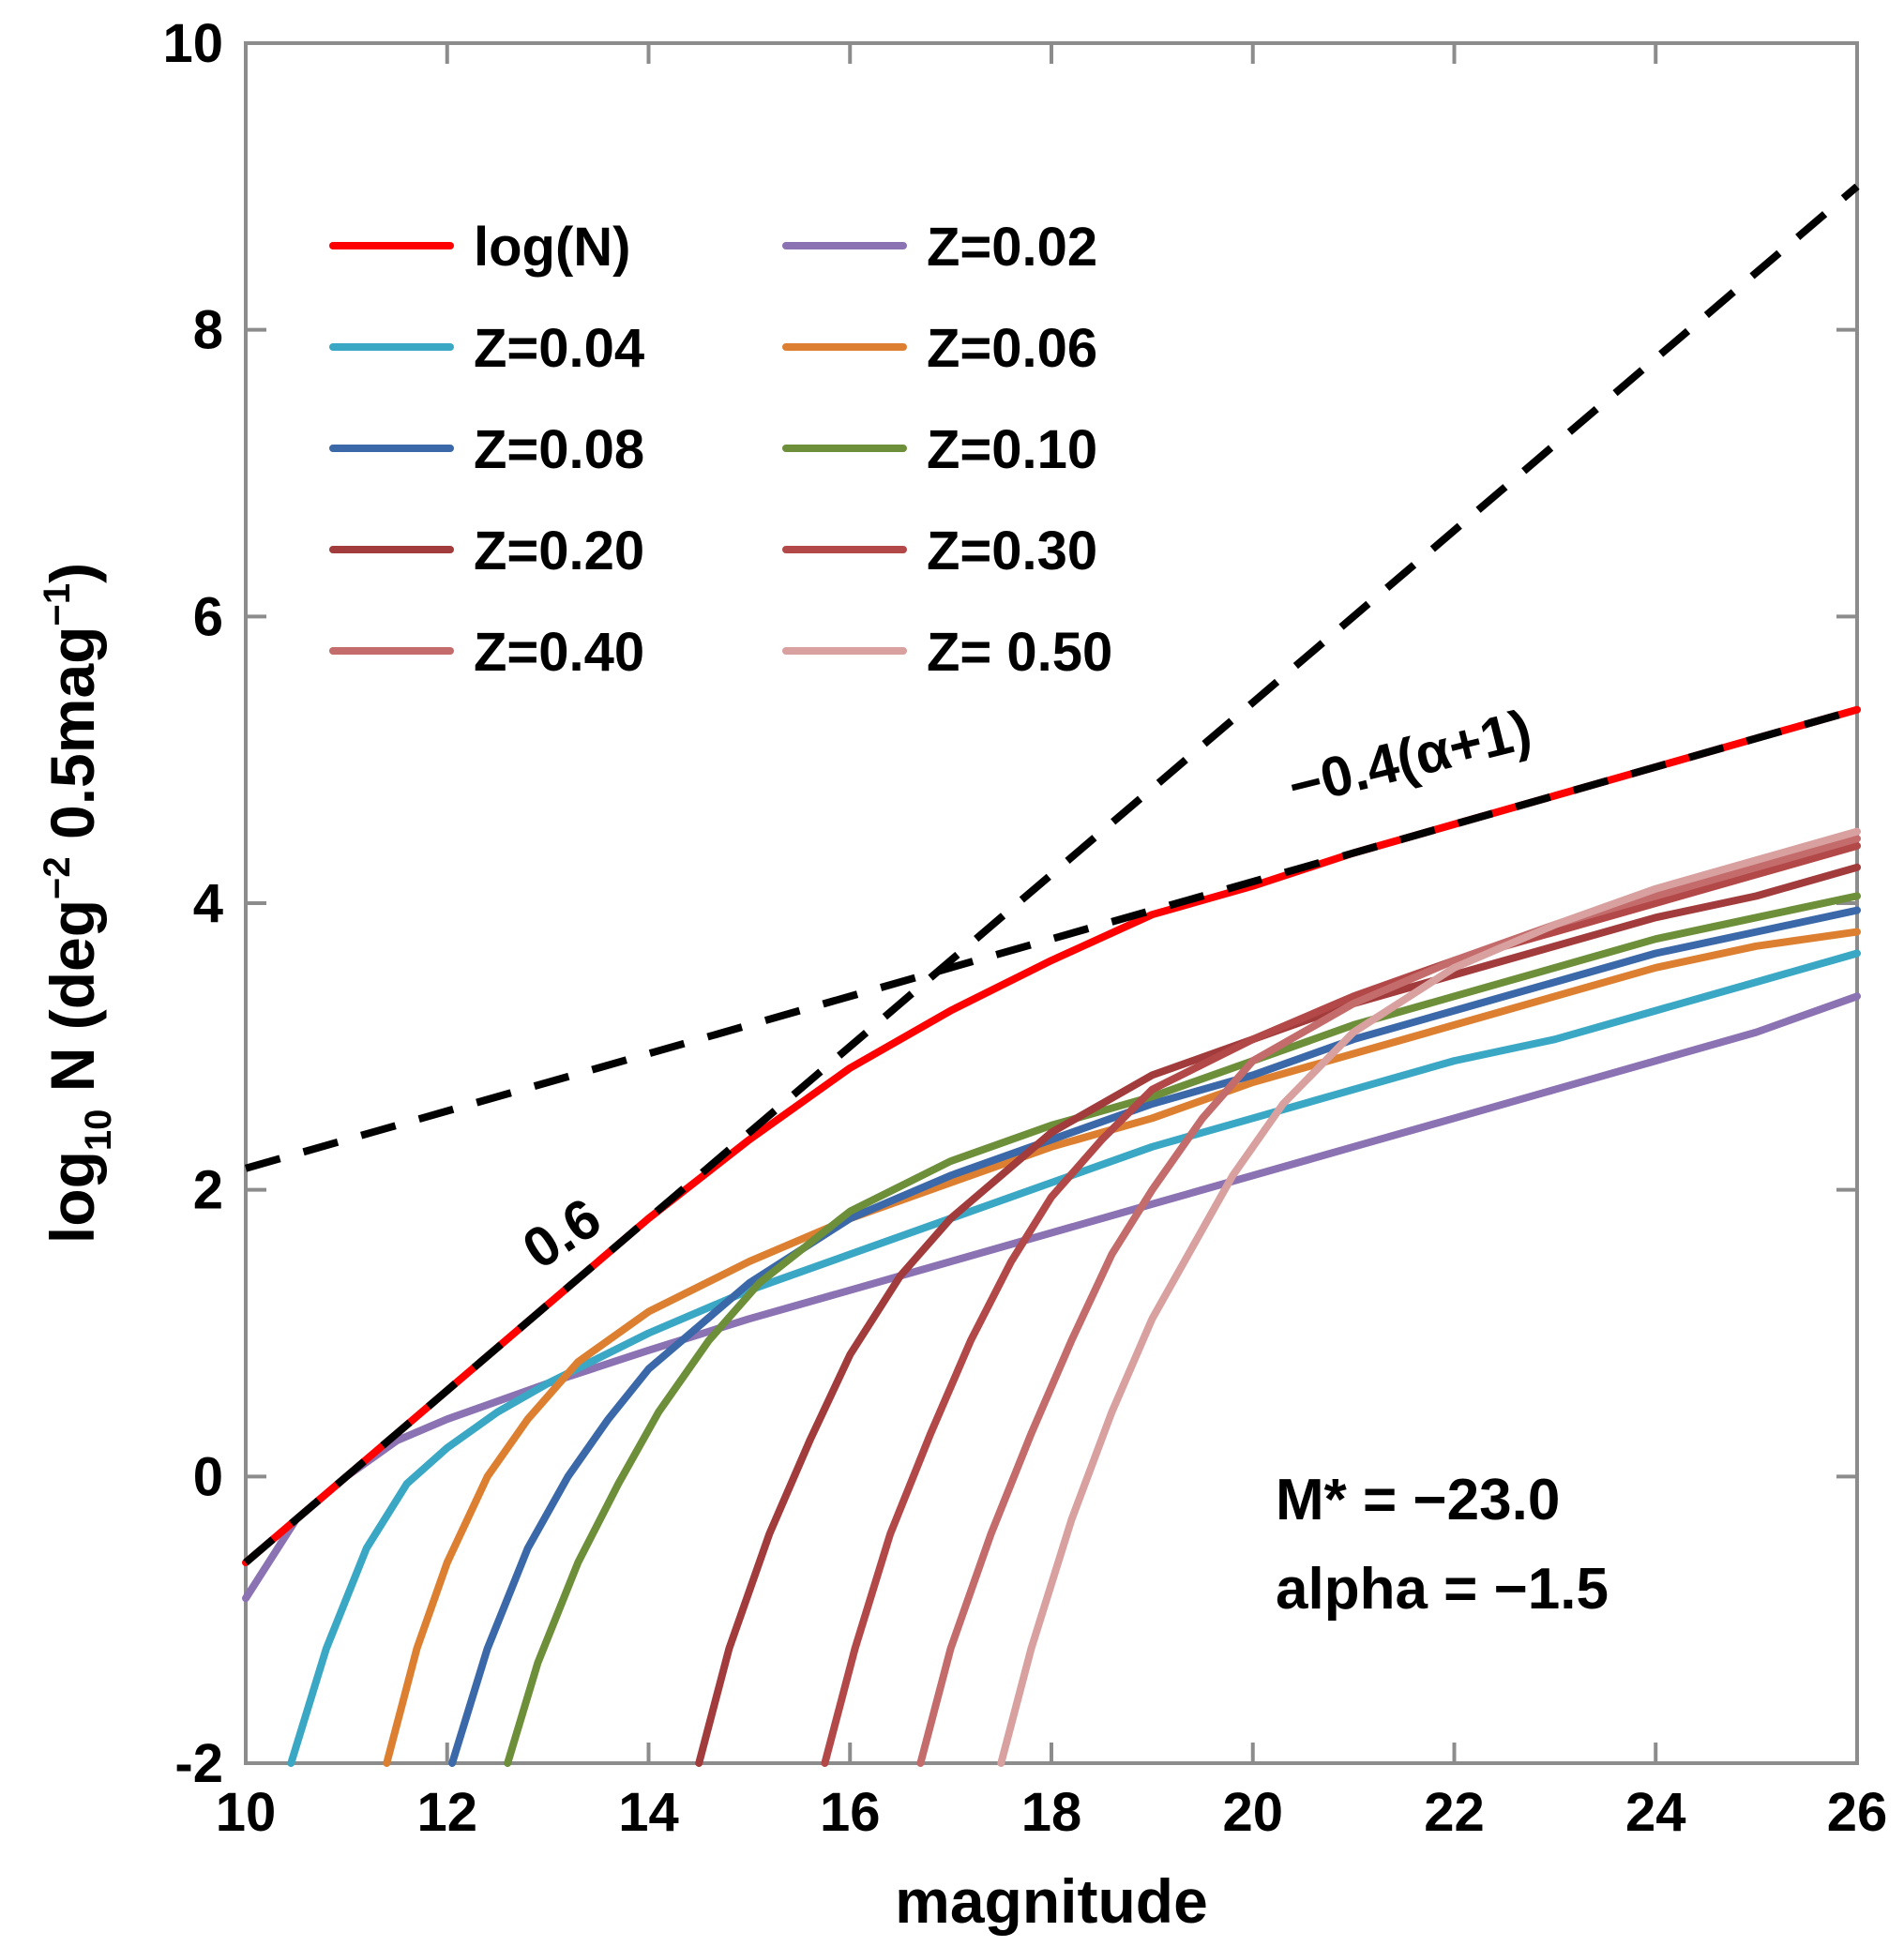 This screenshot has height=1947, width=1904. I want to click on y-axis-title: log10 N (deg−2 0.5mag−1), so click(78, 904).